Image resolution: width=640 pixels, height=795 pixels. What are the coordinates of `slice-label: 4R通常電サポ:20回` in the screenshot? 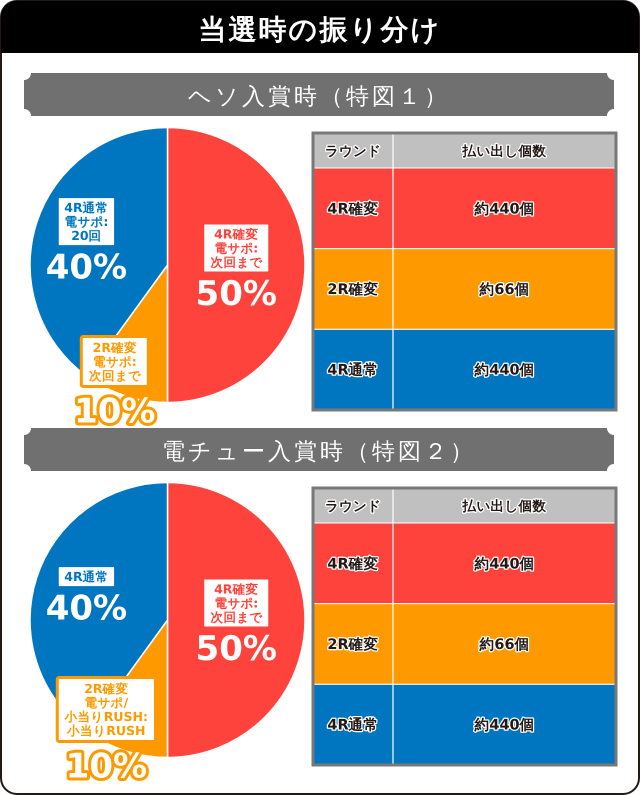 It's located at (86, 222).